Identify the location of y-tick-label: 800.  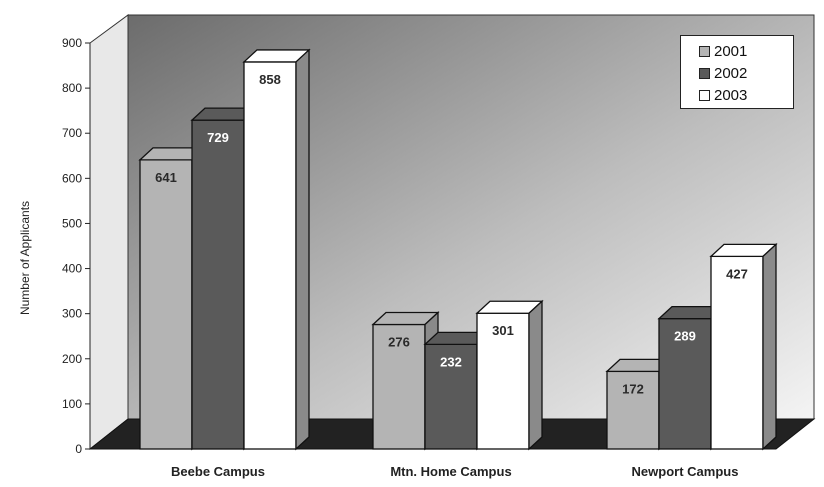
(72, 88).